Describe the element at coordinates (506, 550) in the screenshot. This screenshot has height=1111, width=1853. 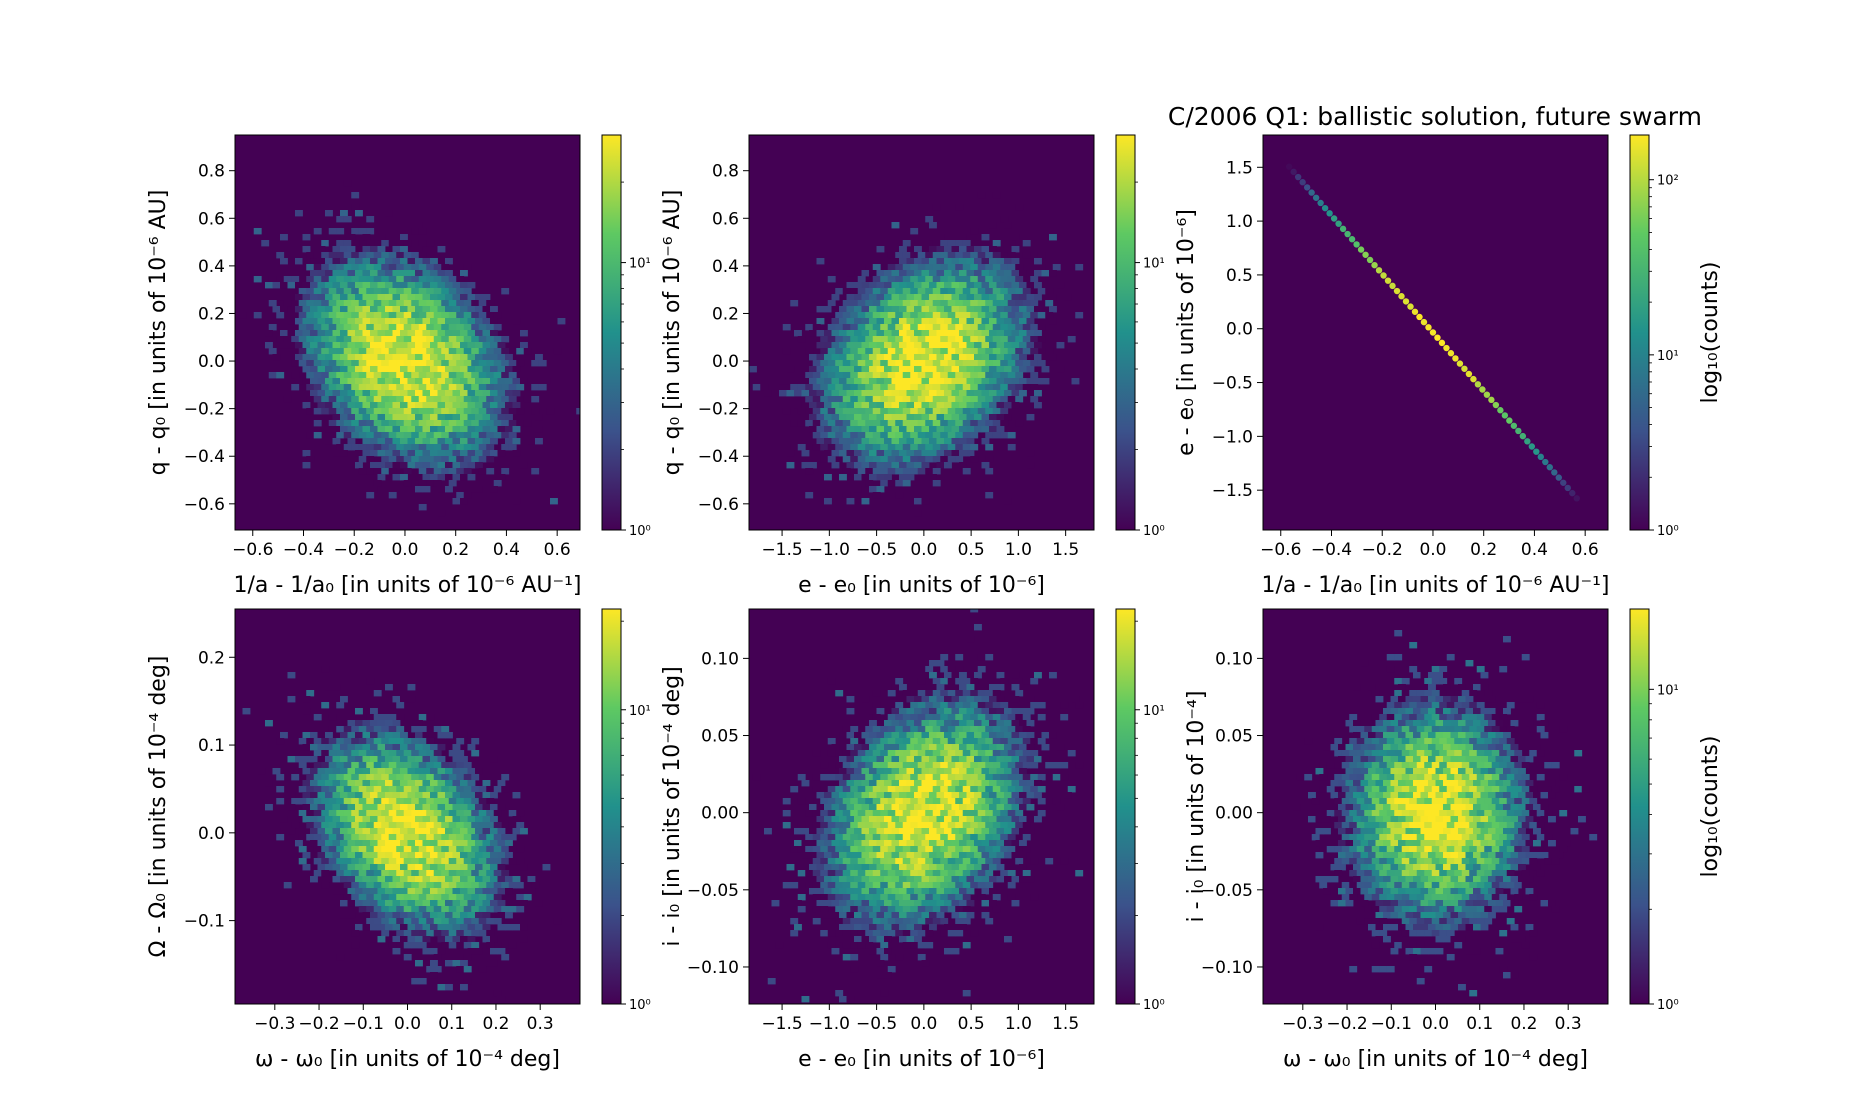
I see `x-tick-label: 0.4` at that location.